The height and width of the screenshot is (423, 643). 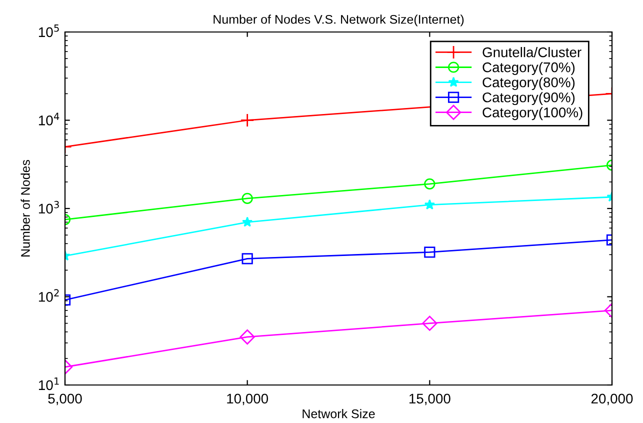 I want to click on legend-label: Category(80%), so click(x=528, y=83).